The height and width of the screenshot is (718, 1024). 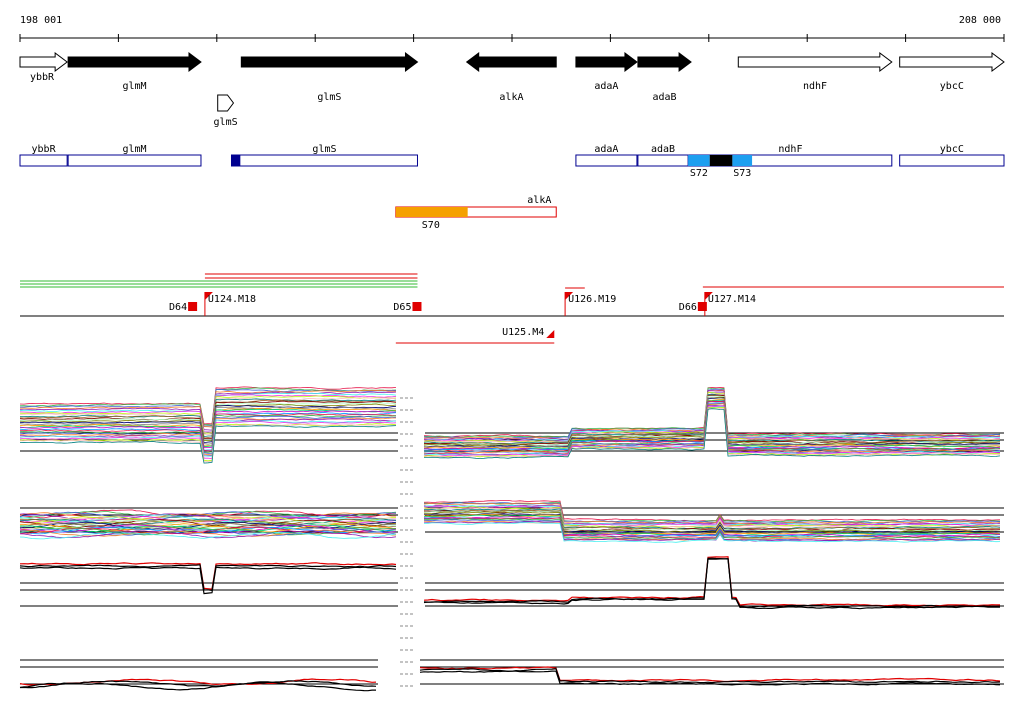 I want to click on breakpoint-marker-D66, so click(x=702, y=306).